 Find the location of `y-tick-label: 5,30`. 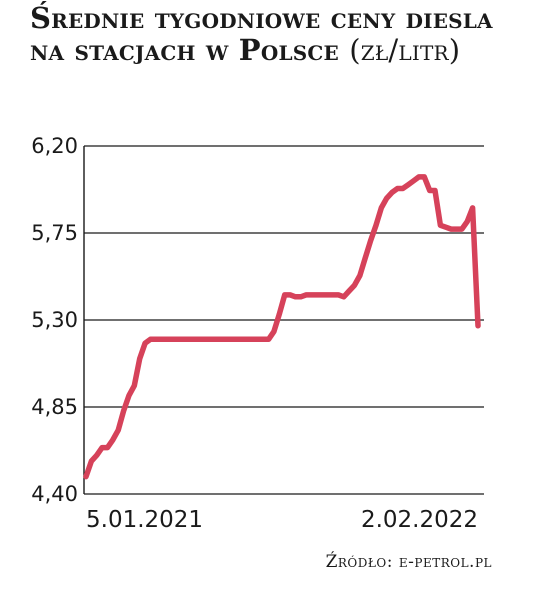

y-tick-label: 5,30 is located at coordinates (54, 320).